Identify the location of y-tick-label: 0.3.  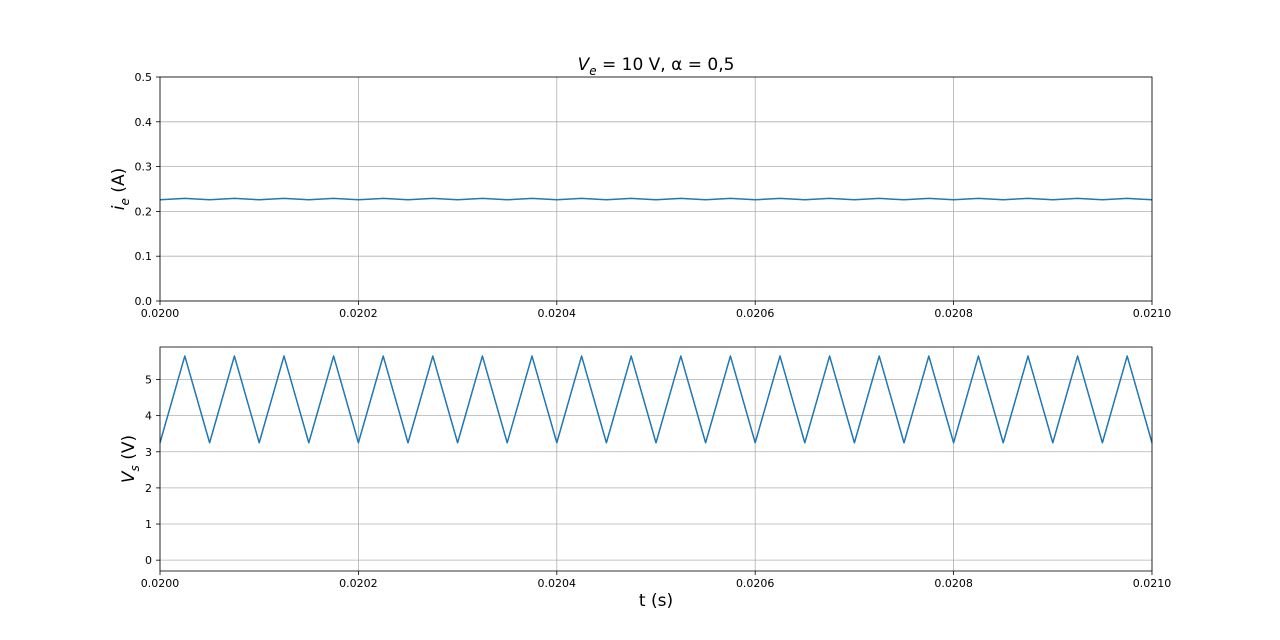
(144, 167).